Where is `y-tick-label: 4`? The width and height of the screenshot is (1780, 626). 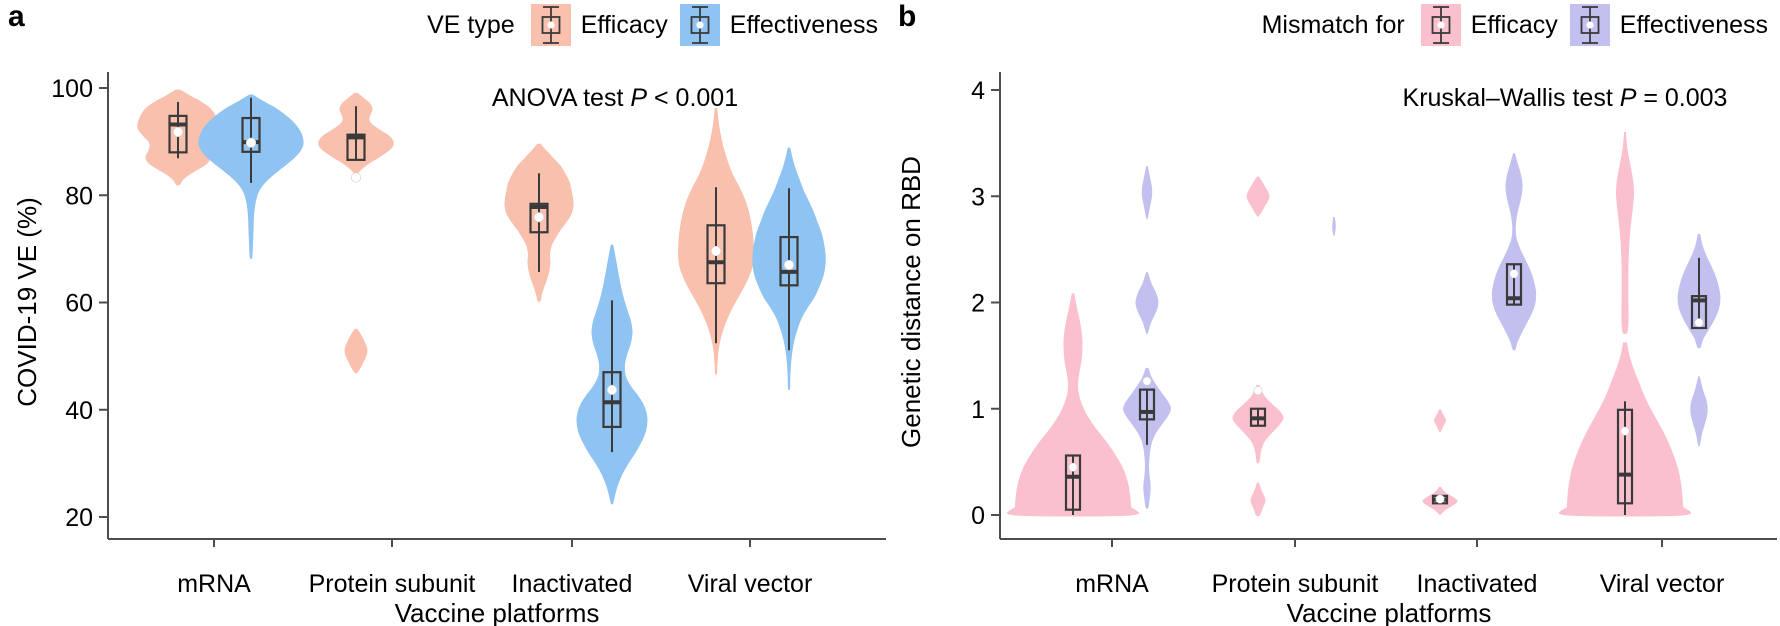 y-tick-label: 4 is located at coordinates (978, 91).